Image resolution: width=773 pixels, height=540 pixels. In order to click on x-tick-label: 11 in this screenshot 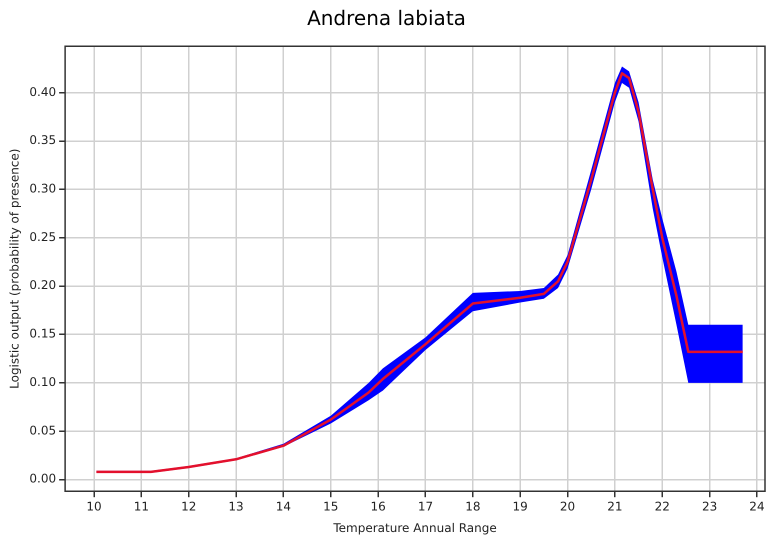, I will do `click(141, 507)`.